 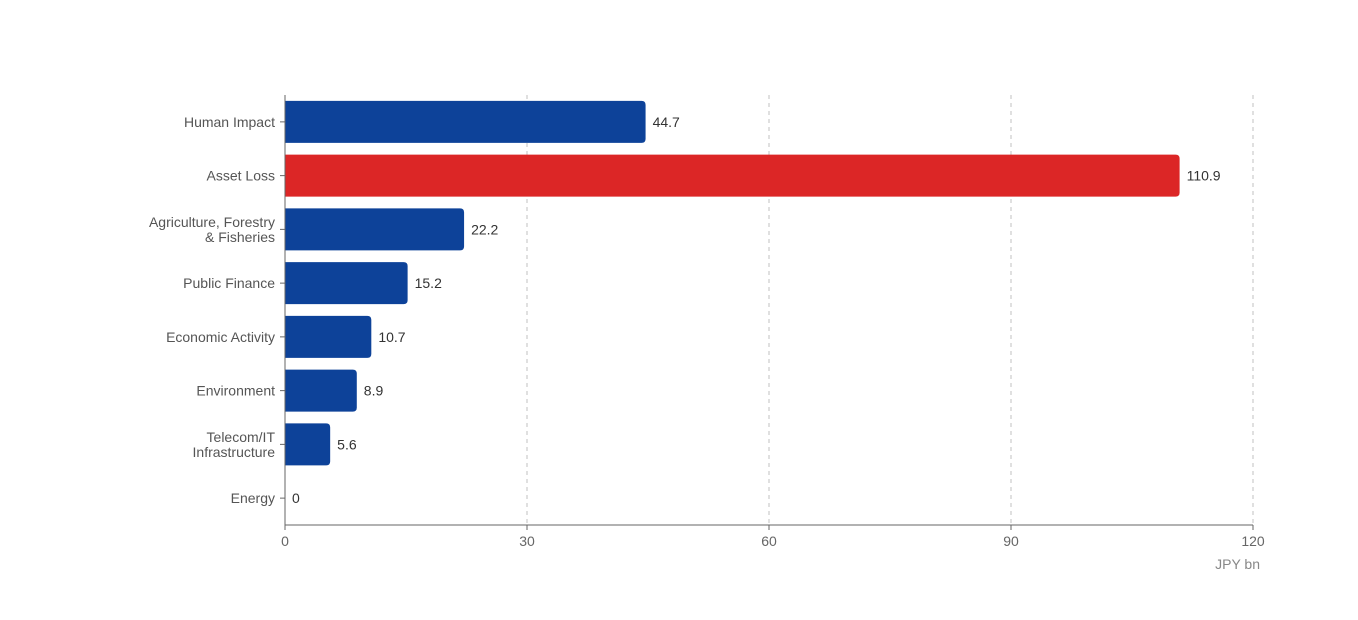 I want to click on x-tick-label-1: 30, so click(x=527, y=541).